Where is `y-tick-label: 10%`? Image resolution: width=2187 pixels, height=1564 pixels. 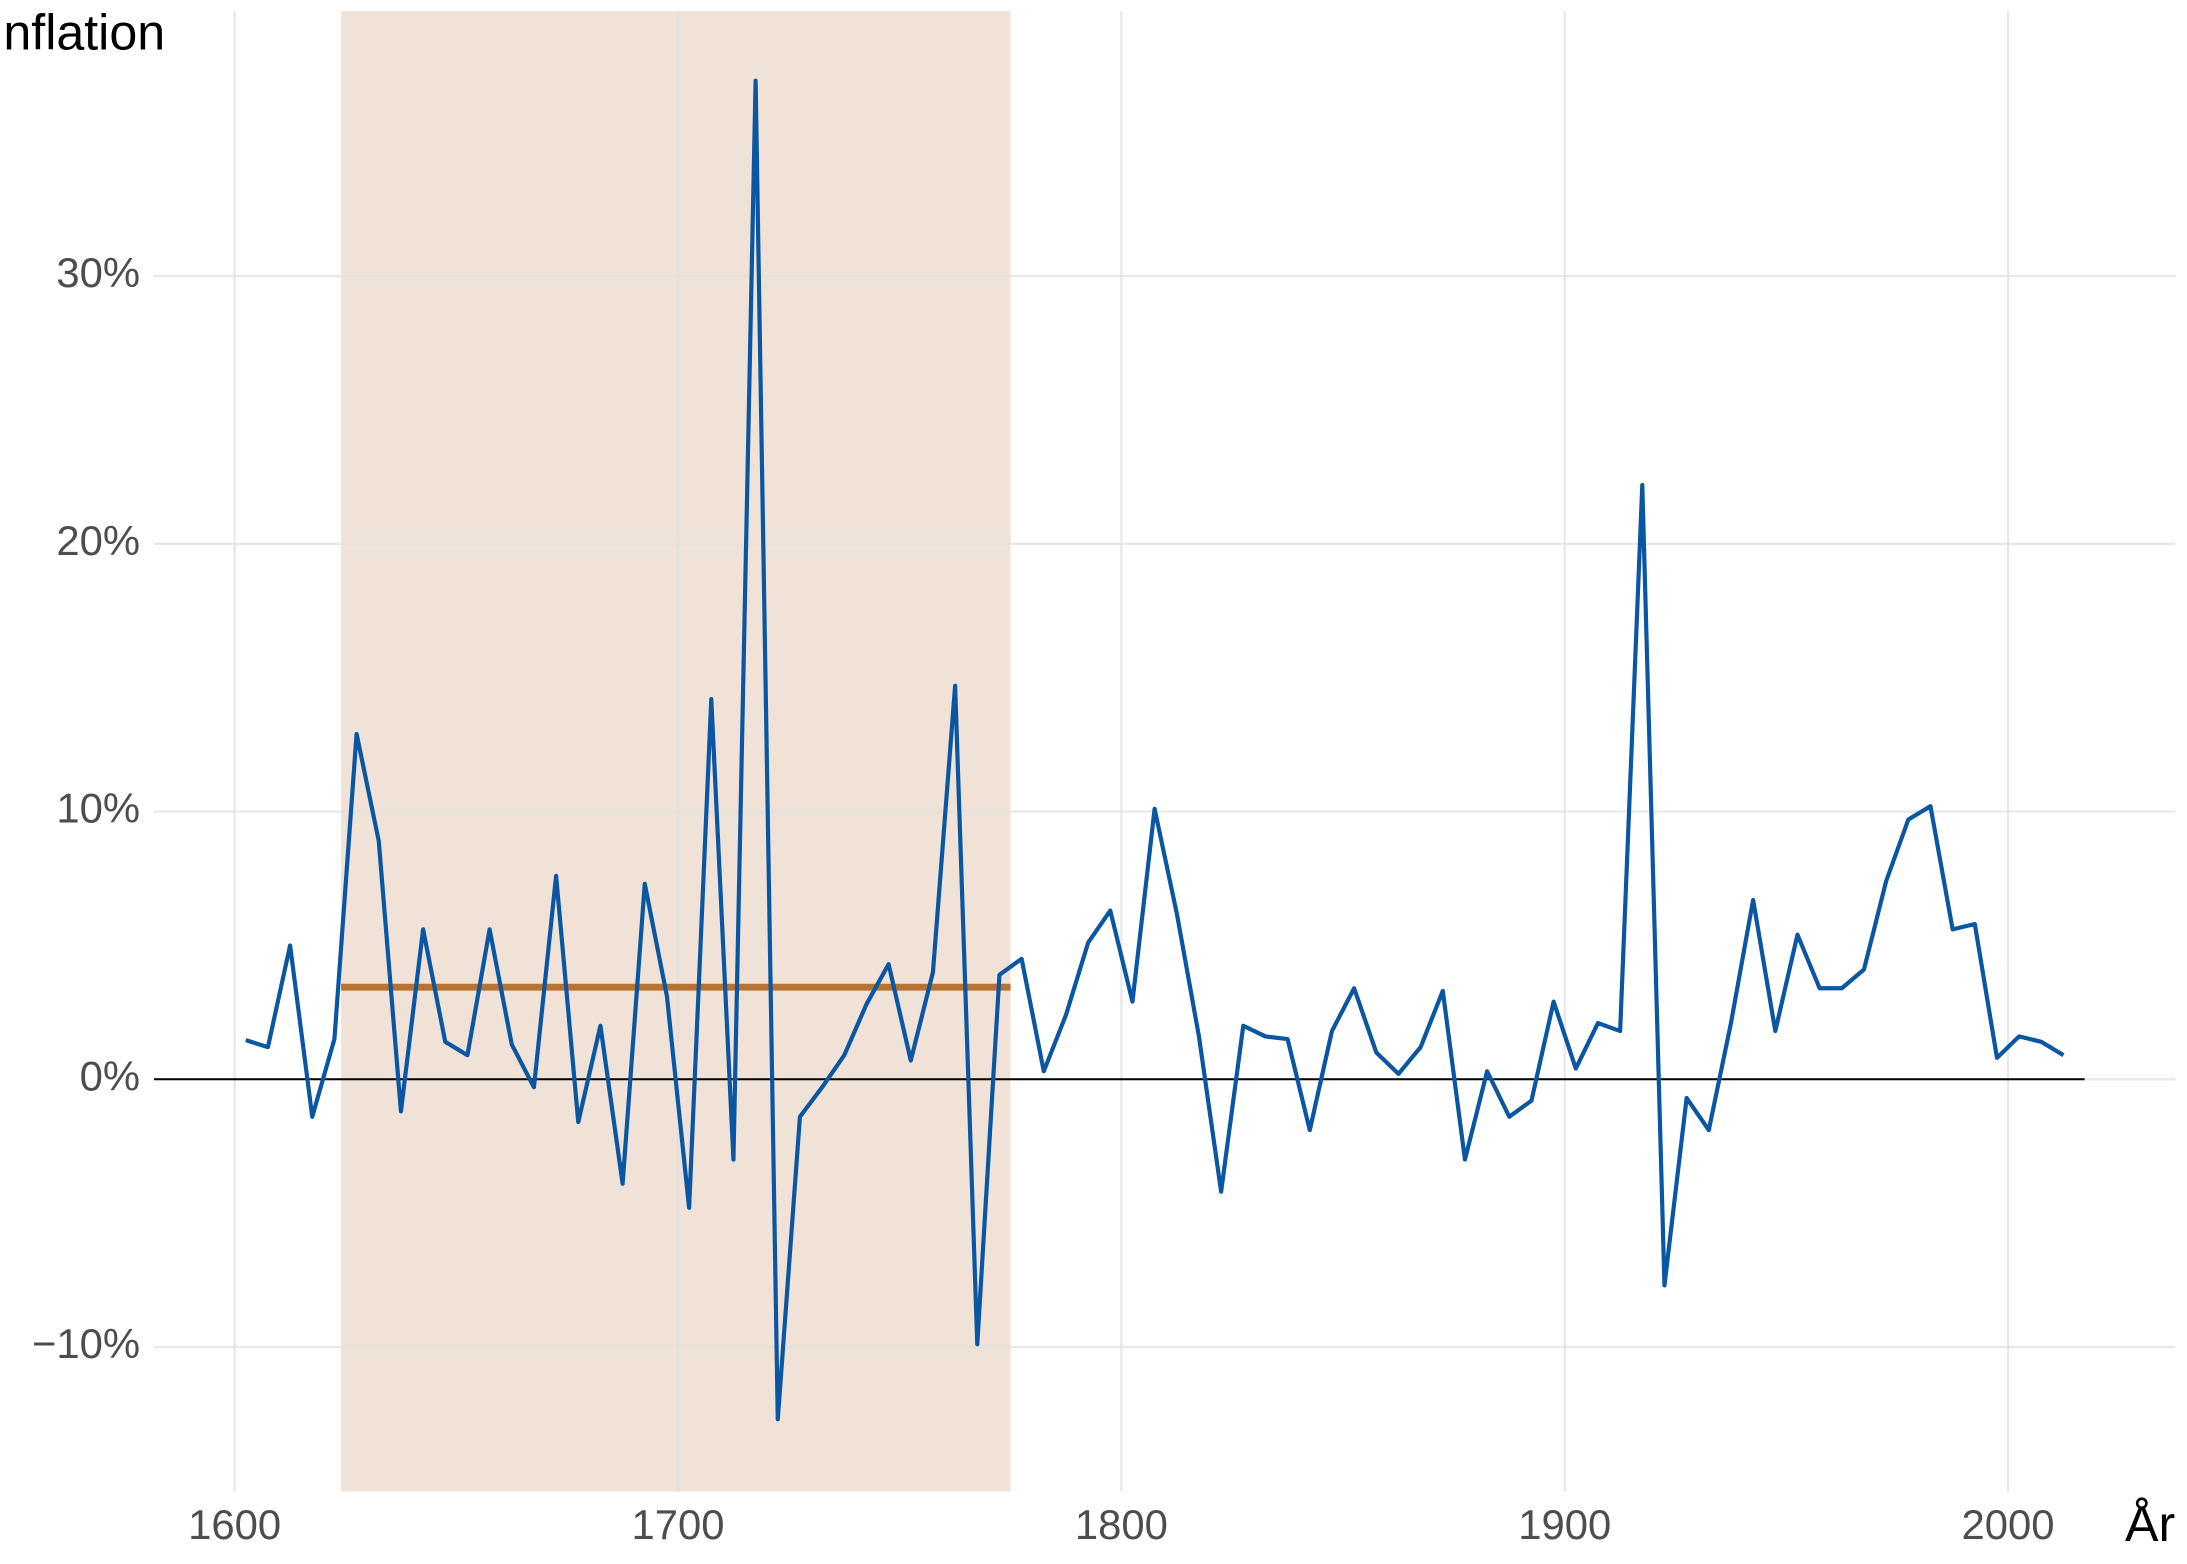
y-tick-label: 10% is located at coordinates (98, 808).